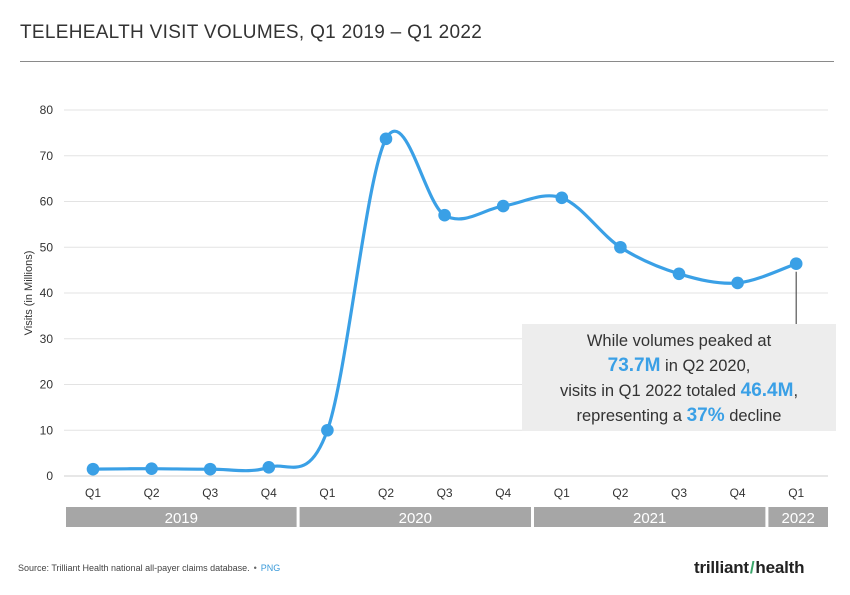 This screenshot has width=850, height=595. I want to click on year-label-2020: 2020, so click(415, 518).